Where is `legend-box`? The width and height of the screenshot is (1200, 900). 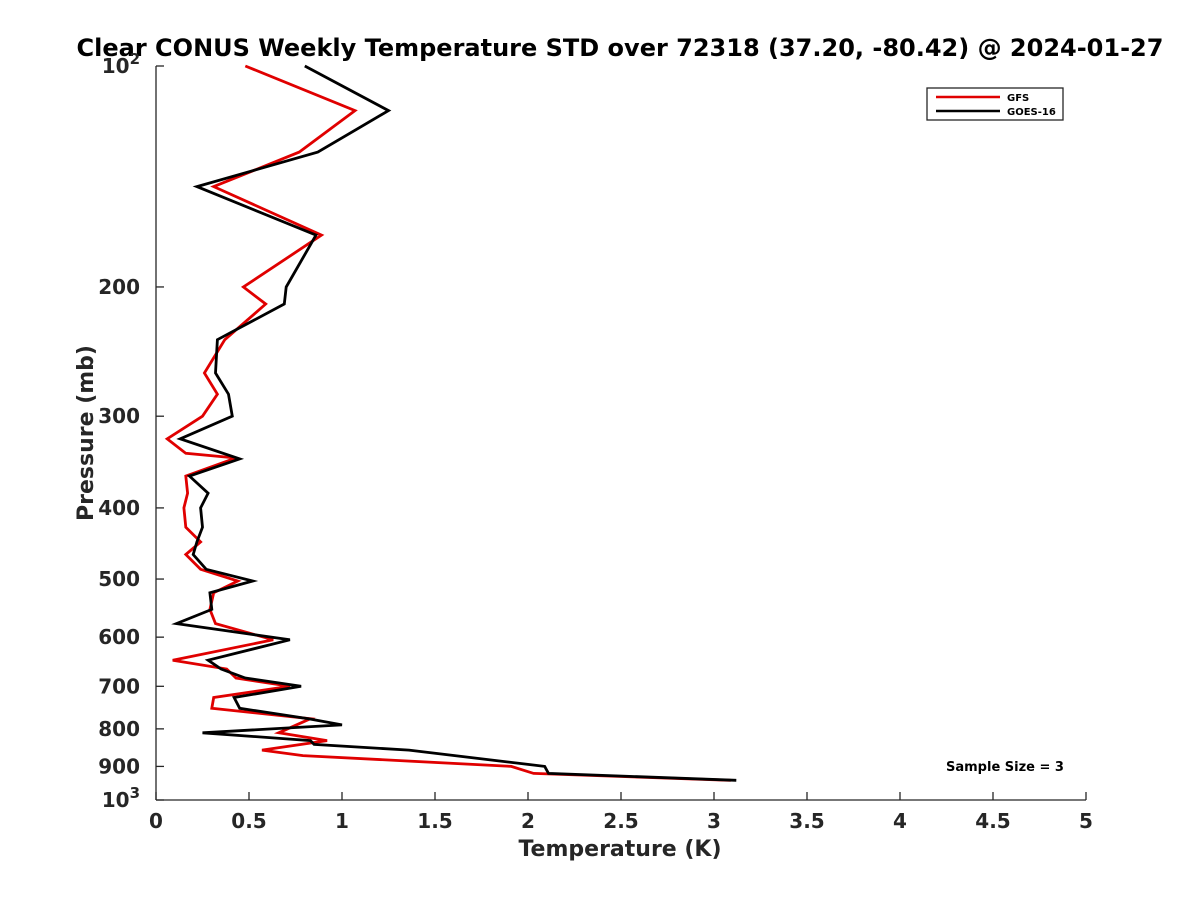
legend-box is located at coordinates (995, 104).